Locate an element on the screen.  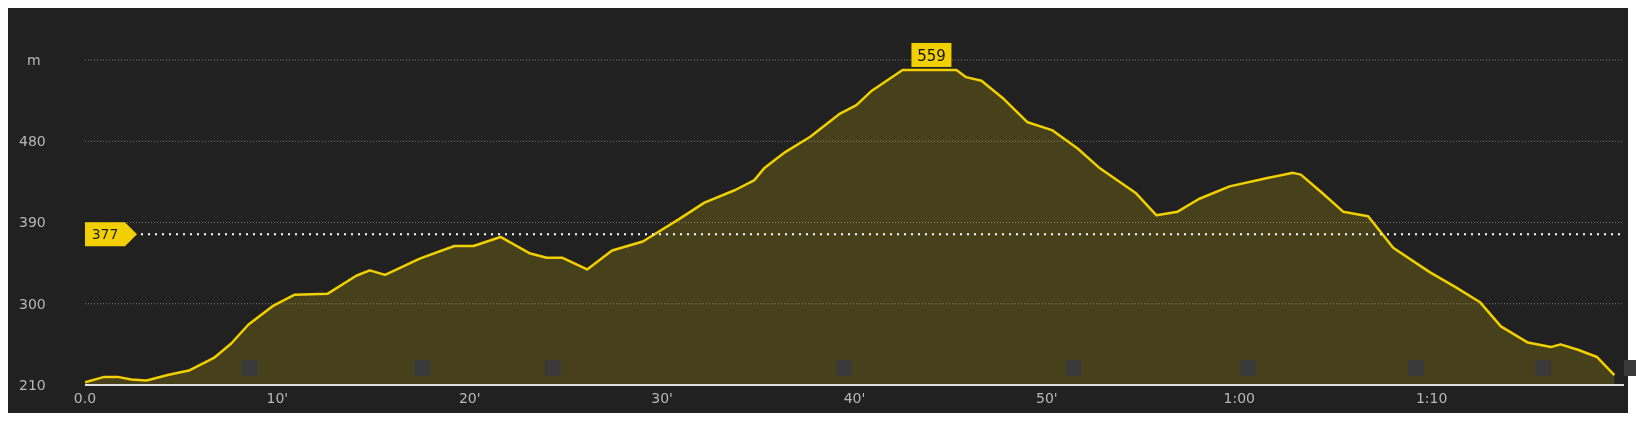
annotation: 559 is located at coordinates (931, 55).